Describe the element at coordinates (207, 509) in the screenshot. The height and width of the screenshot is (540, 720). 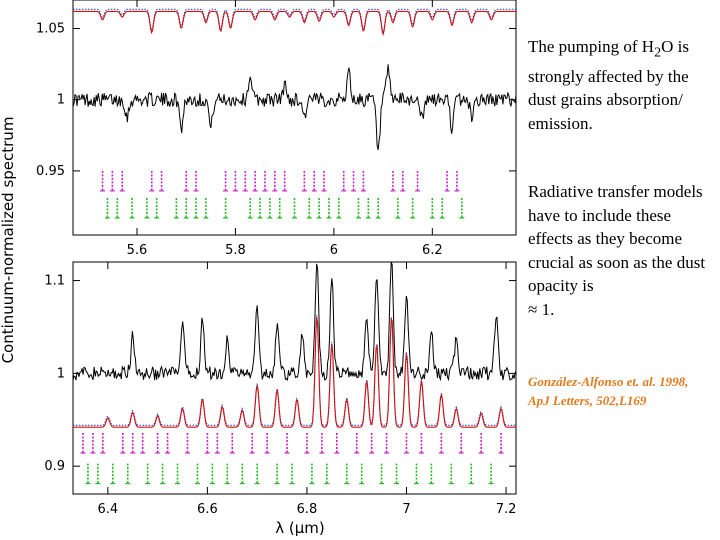
I see `x-tick-label: 6.6` at that location.